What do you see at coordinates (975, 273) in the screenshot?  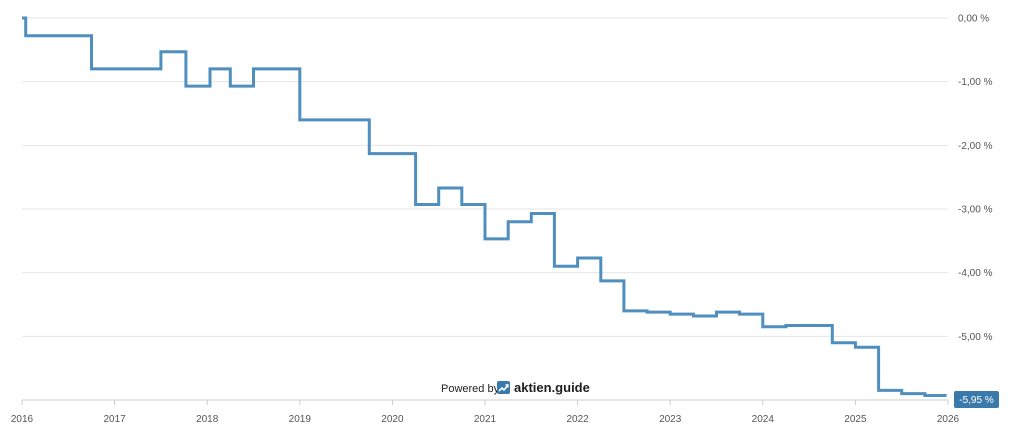 I see `y-tick-label: -4,00 %` at bounding box center [975, 273].